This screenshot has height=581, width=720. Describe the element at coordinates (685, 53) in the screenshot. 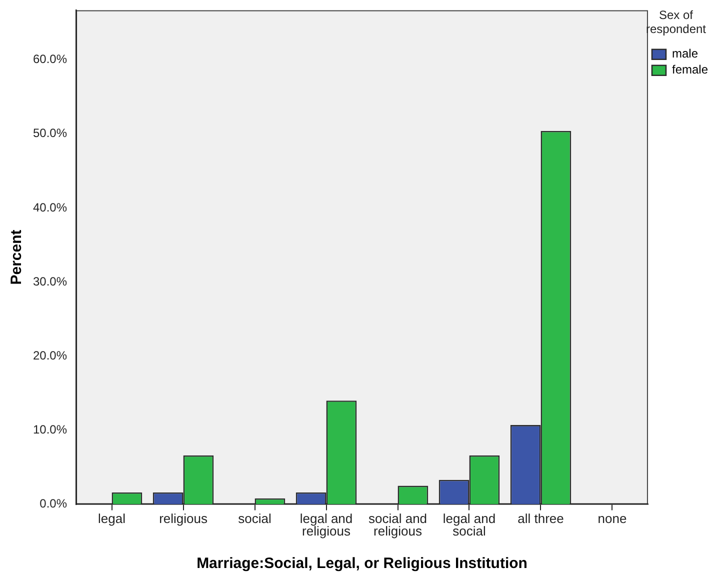

I see `legend-label: male` at that location.